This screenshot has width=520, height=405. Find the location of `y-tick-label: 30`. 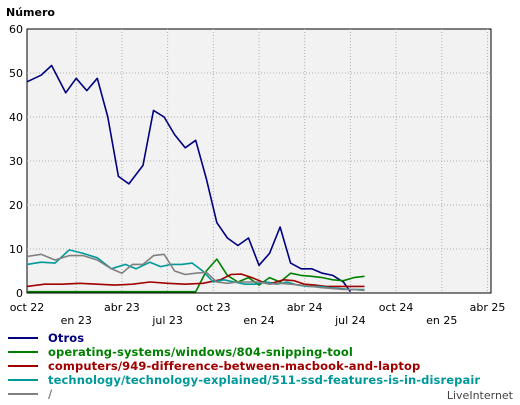

y-tick-label: 30 is located at coordinates (16, 161).